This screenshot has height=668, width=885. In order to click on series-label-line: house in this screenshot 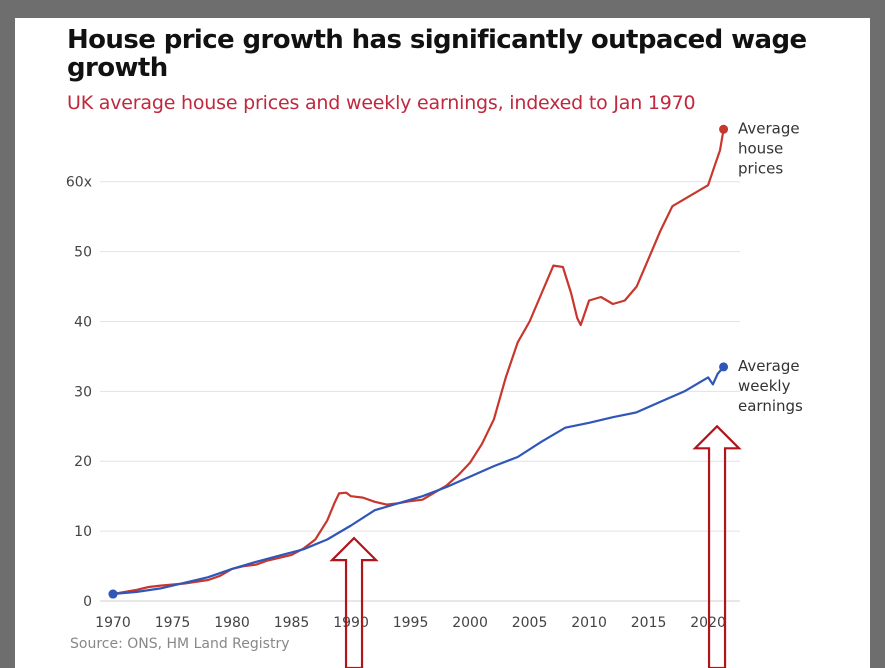, I will do `click(760, 148)`.